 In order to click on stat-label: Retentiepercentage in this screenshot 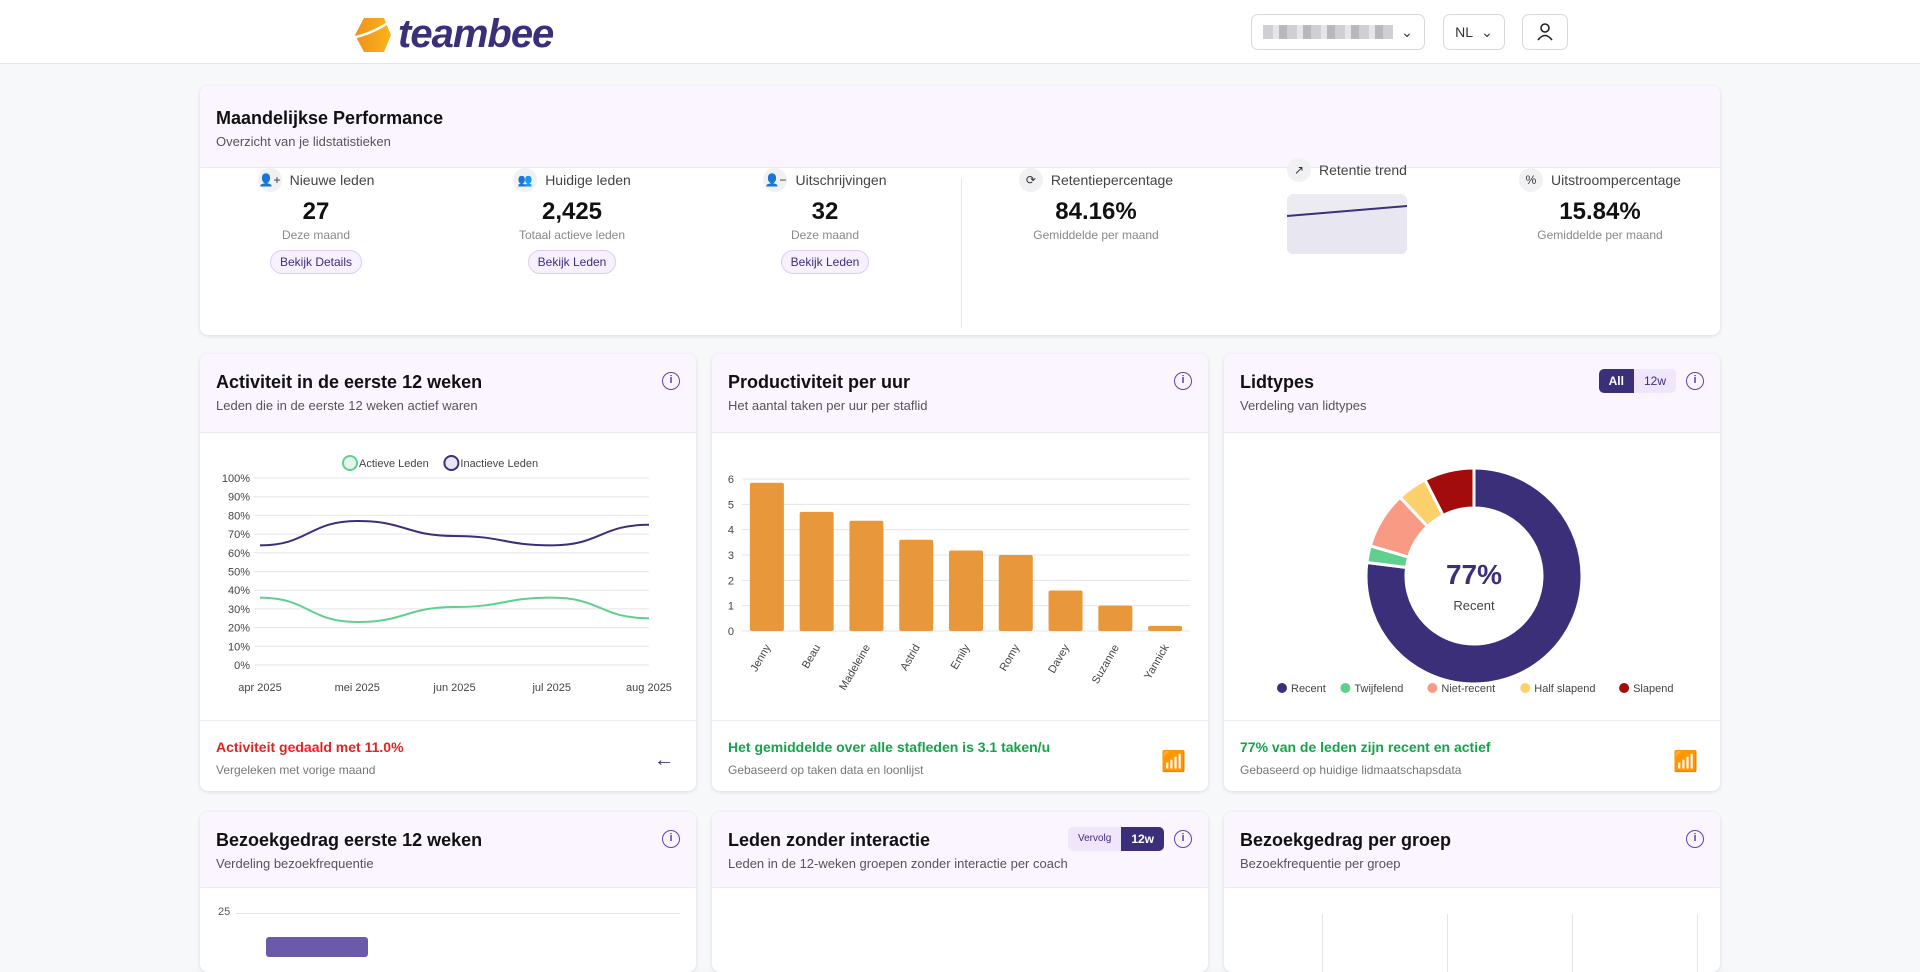, I will do `click(1112, 180)`.